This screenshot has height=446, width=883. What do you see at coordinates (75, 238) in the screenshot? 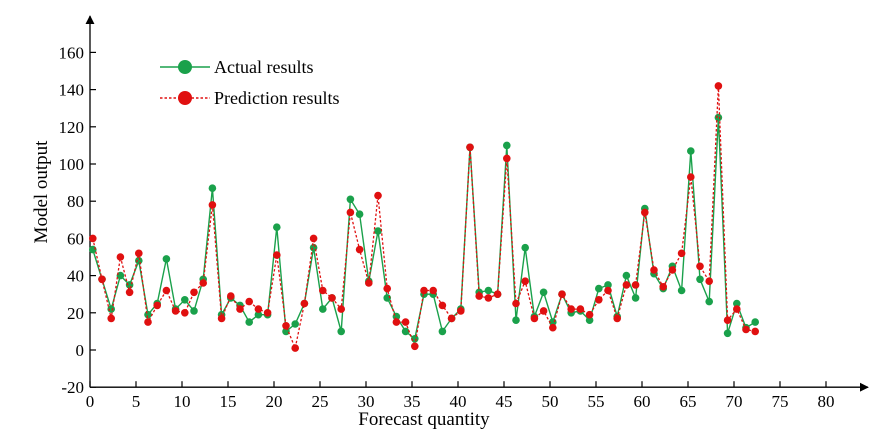
I see `y-tick-label: 60` at bounding box center [75, 238].